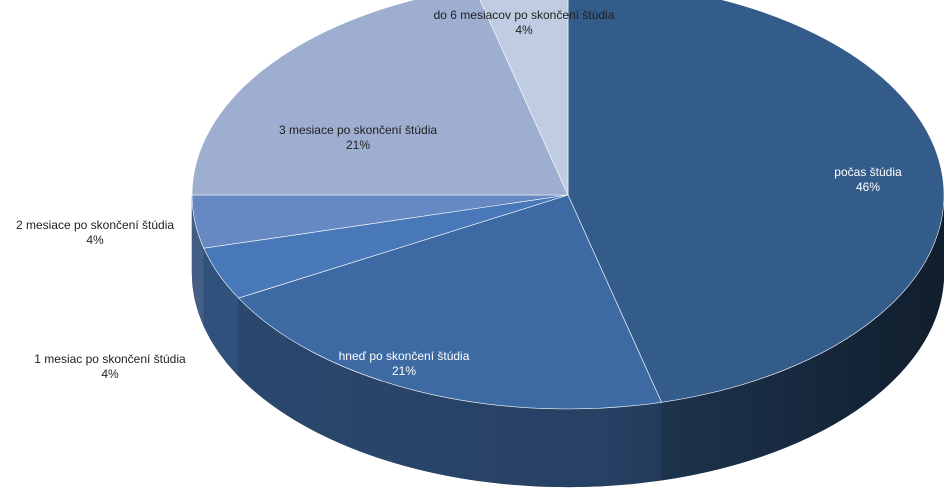 The width and height of the screenshot is (944, 496). Describe the element at coordinates (358, 130) in the screenshot. I see `slice-label-4: 3 mesiace po skončení štúdia` at that location.